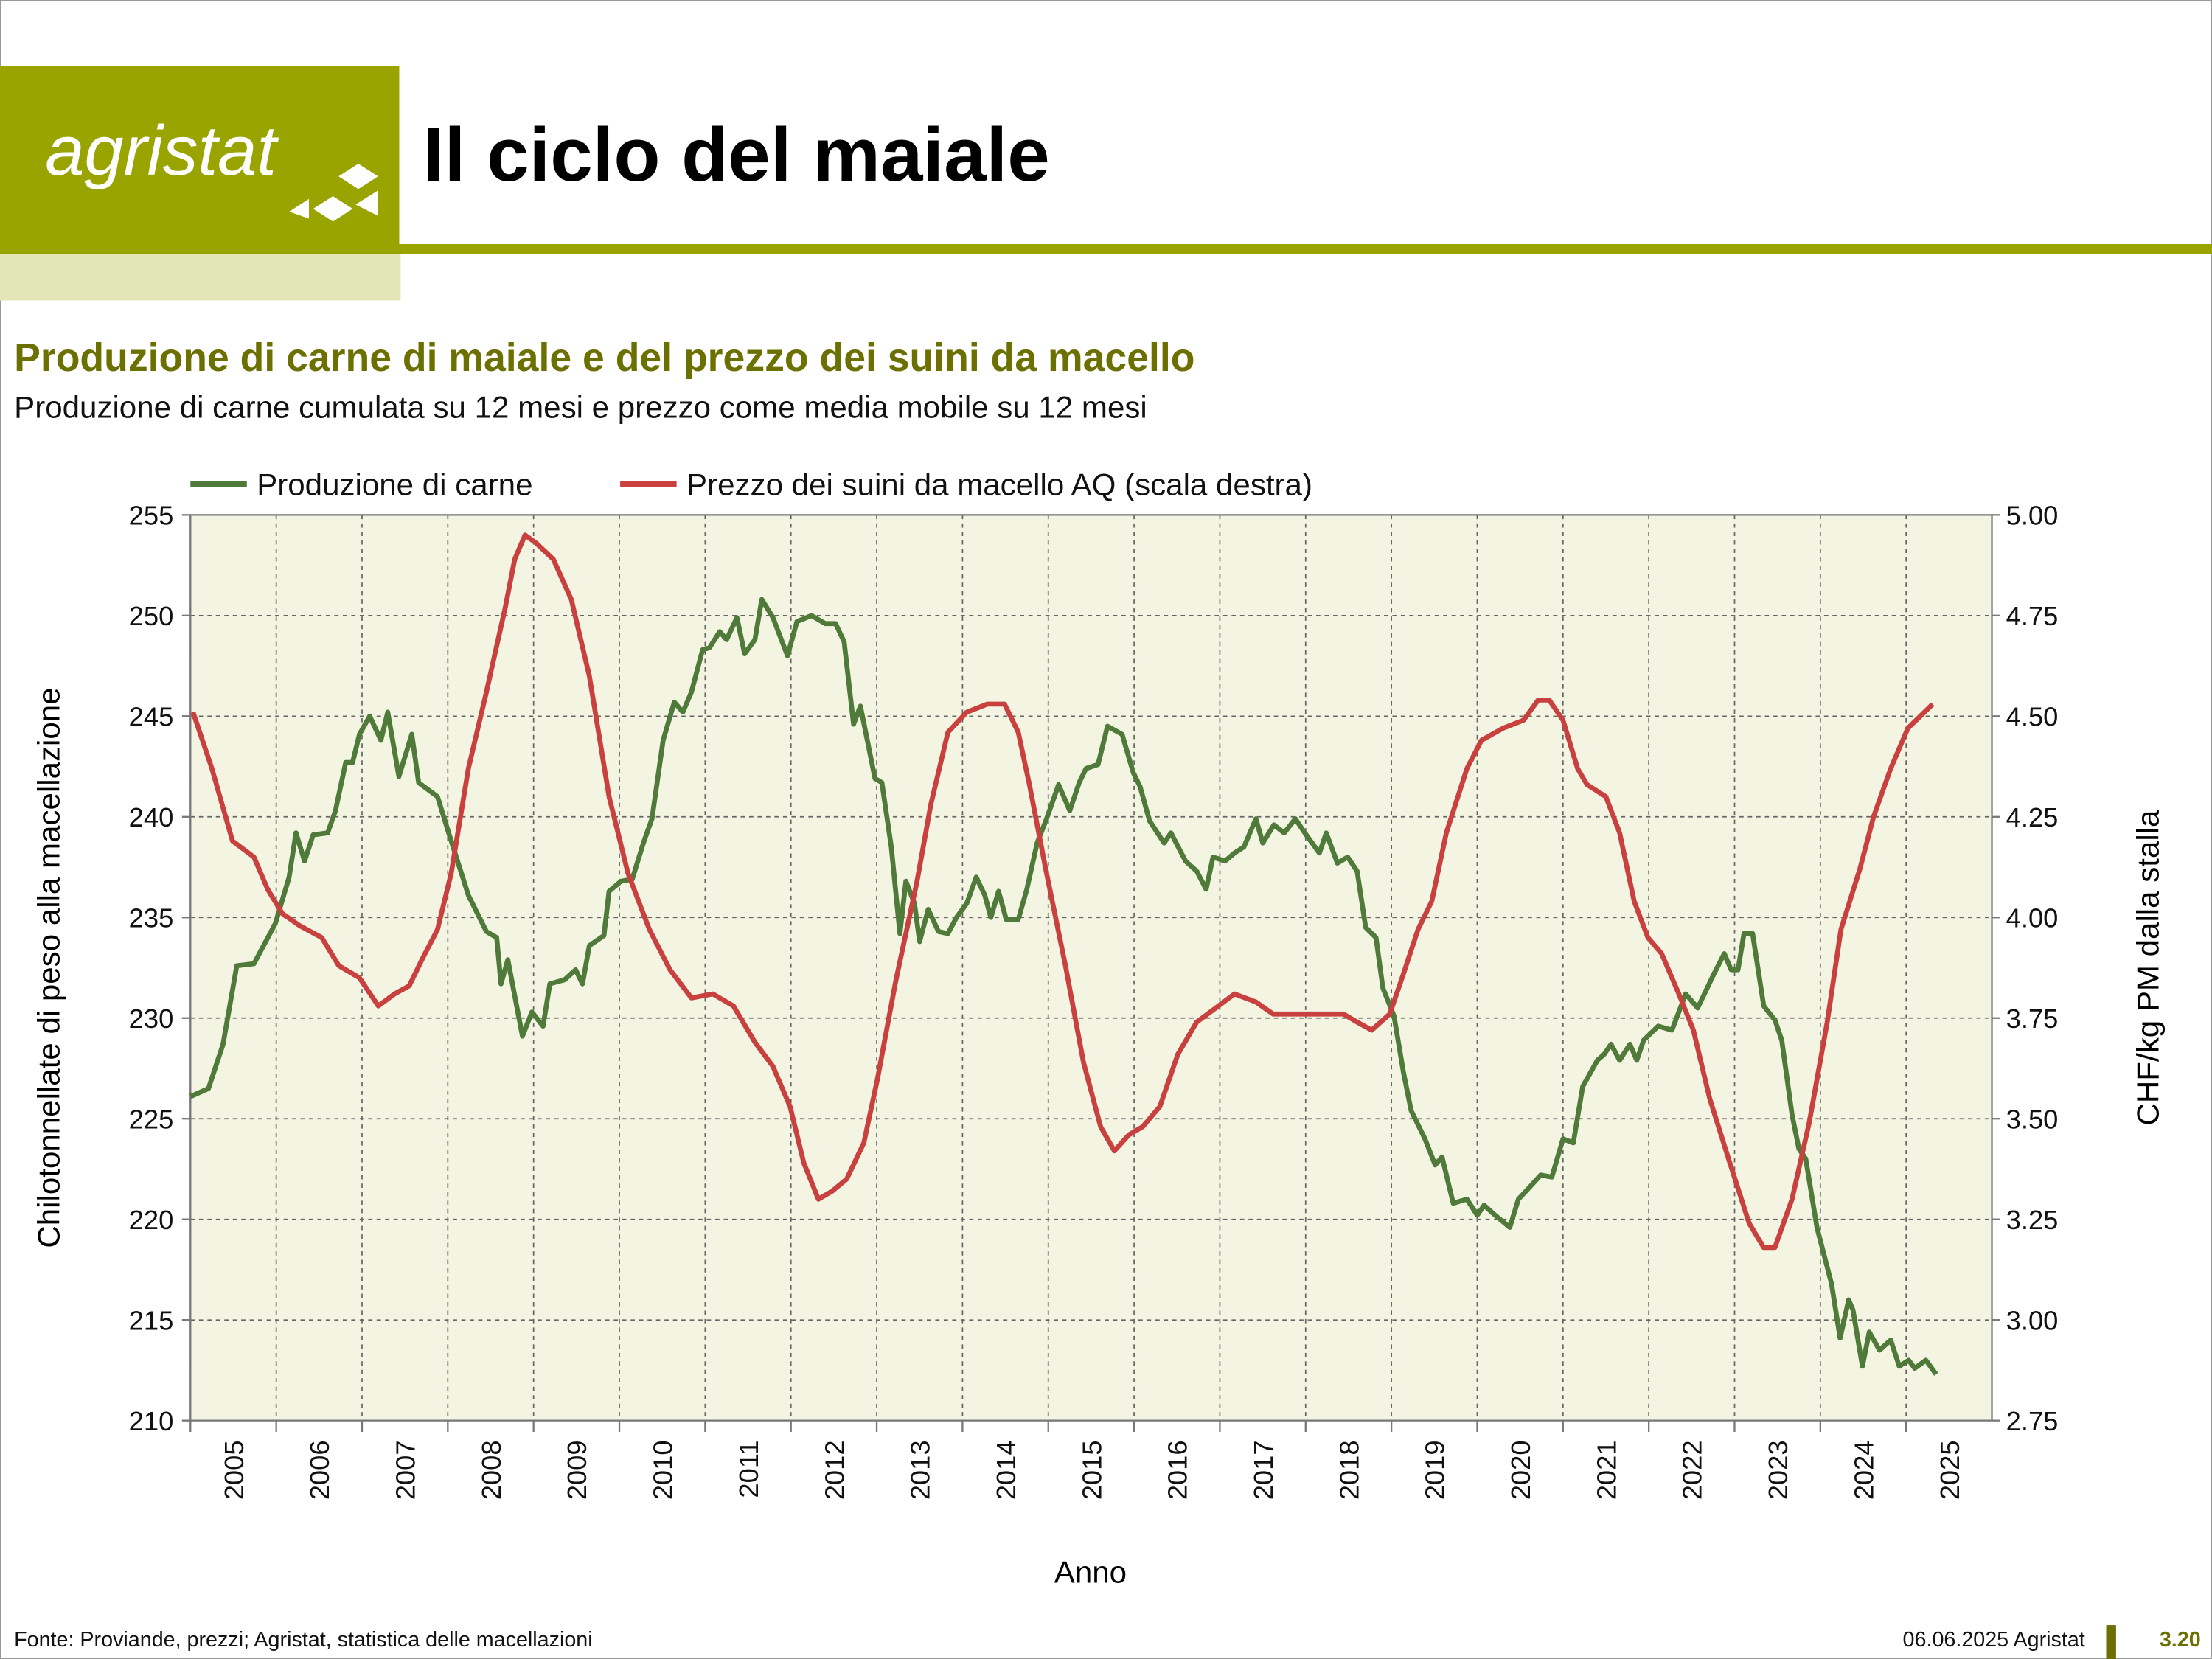 The width and height of the screenshot is (2212, 1659). What do you see at coordinates (2111, 1642) in the screenshot?
I see `footer-bar` at bounding box center [2111, 1642].